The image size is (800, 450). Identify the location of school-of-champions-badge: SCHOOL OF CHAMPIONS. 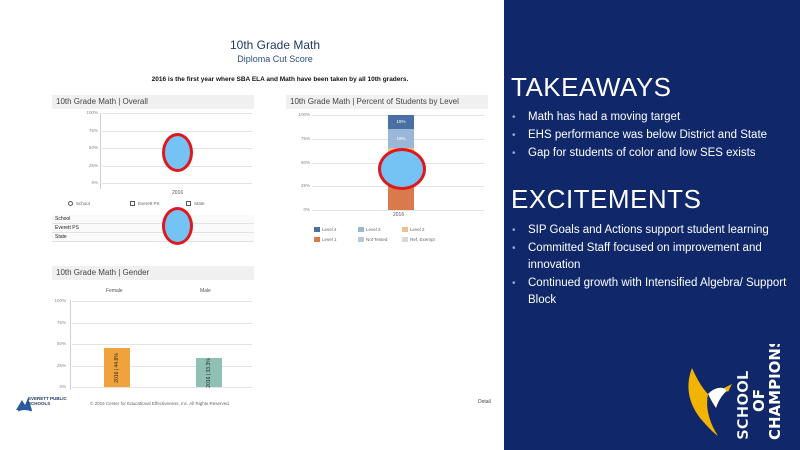
(739, 394).